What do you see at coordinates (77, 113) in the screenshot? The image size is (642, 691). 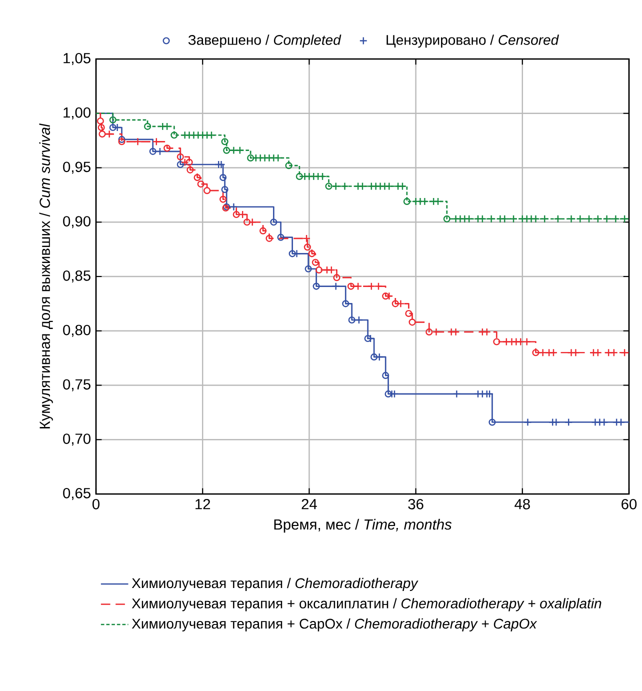 I see `y-tick-label: 1,00` at bounding box center [77, 113].